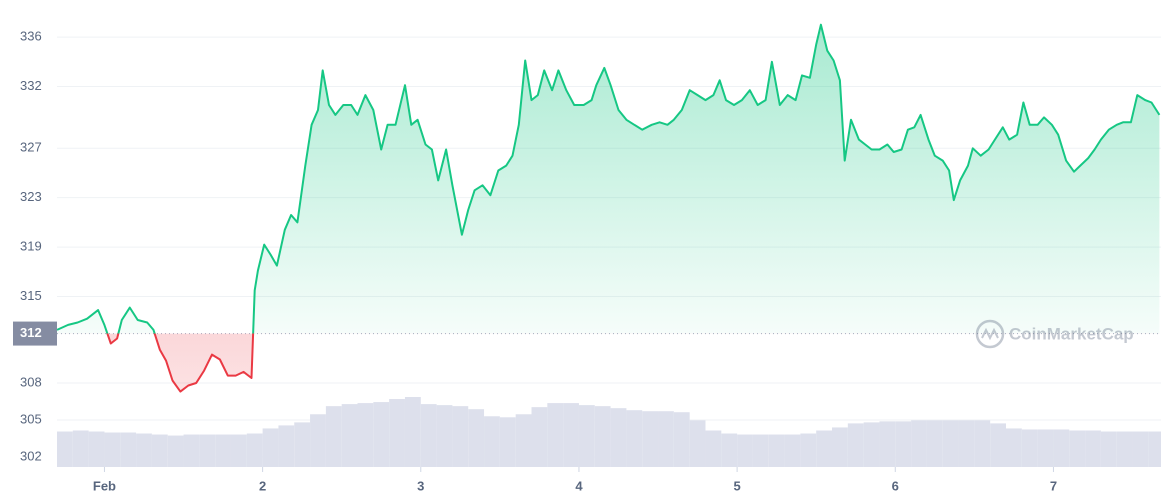  What do you see at coordinates (31, 85) in the screenshot?
I see `y-tick-label: 332` at bounding box center [31, 85].